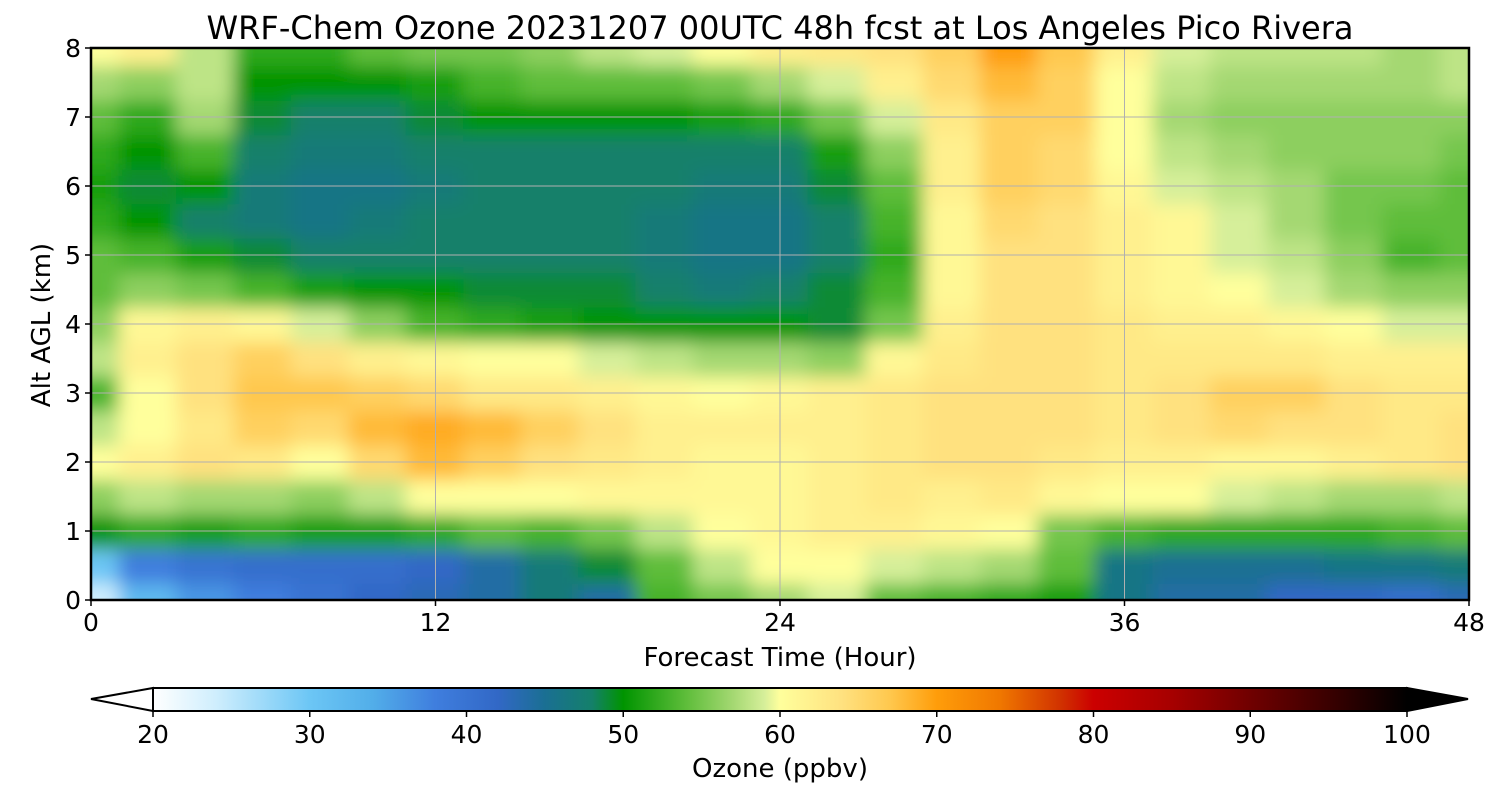  I want to click on x-tick-label: 0, so click(91, 622).